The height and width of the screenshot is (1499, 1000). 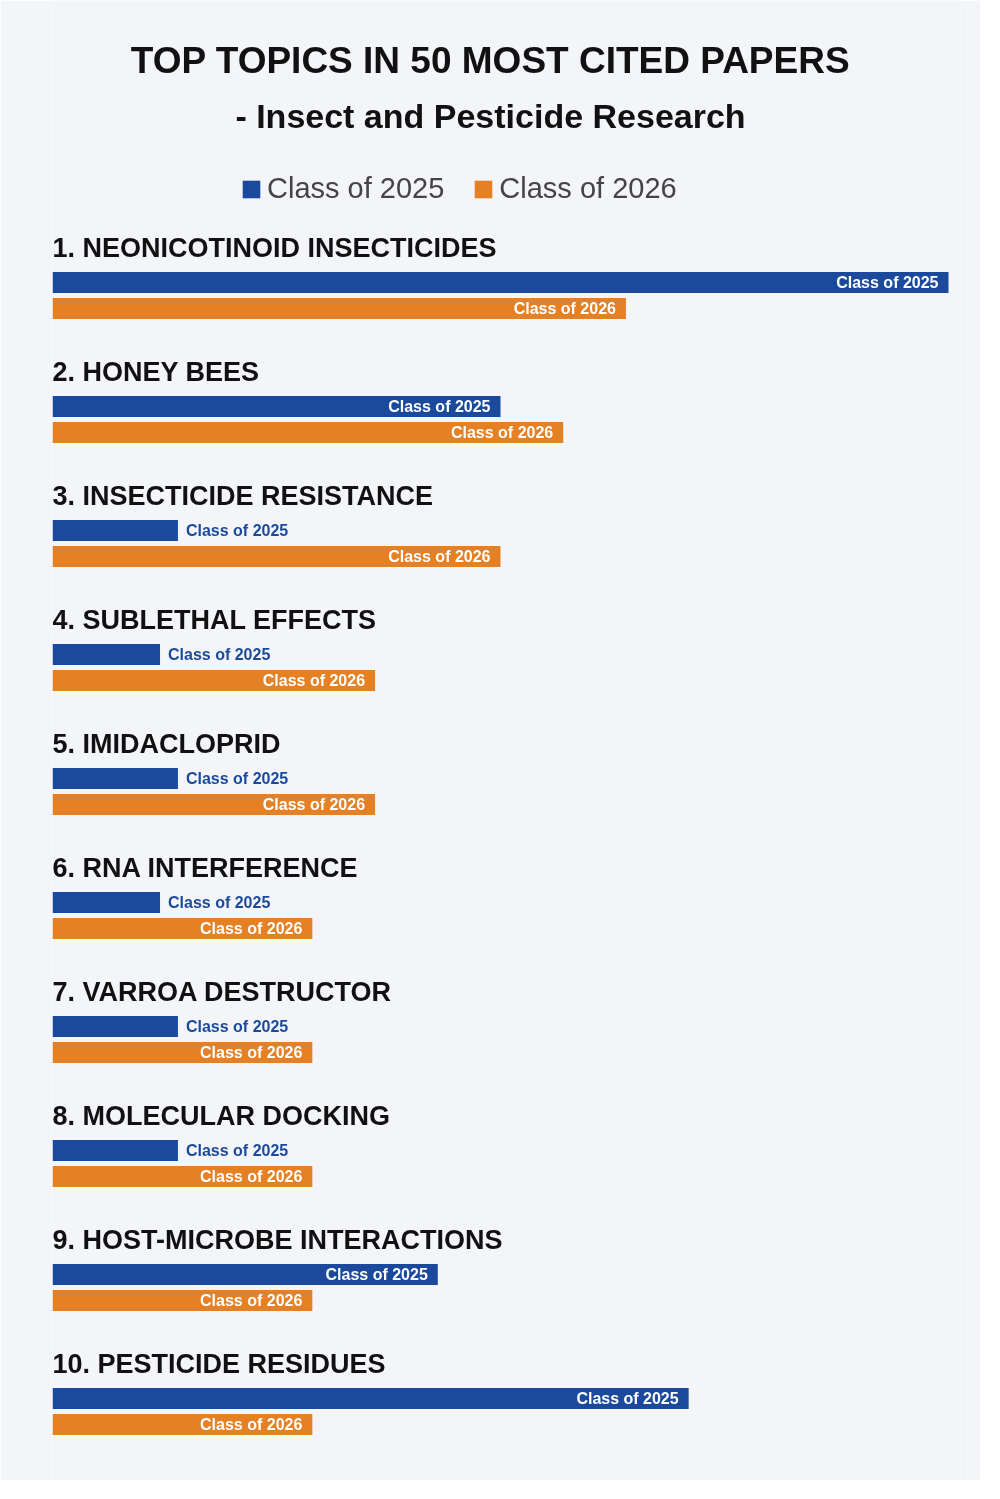 What do you see at coordinates (277, 1239) in the screenshot?
I see `y-tick-label: 9. HOST-MICROBE INTERACTIONS` at bounding box center [277, 1239].